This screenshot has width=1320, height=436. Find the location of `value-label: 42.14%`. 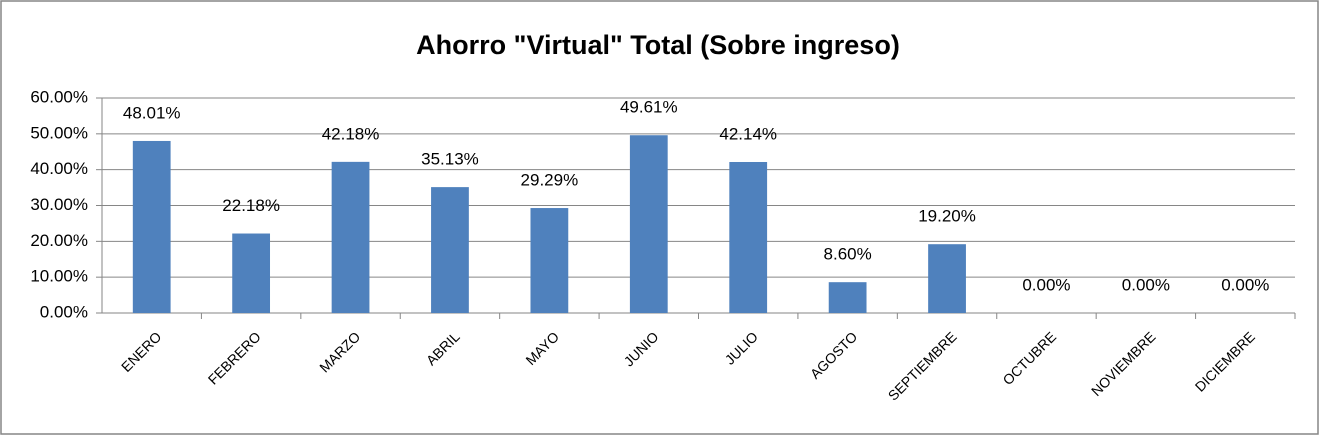

value-label: 42.14% is located at coordinates (748, 133).